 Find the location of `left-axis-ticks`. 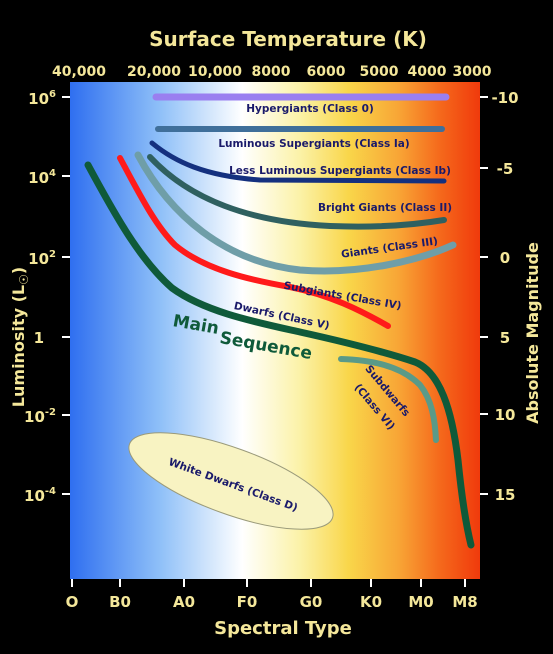

left-axis-ticks is located at coordinates (66, 295).